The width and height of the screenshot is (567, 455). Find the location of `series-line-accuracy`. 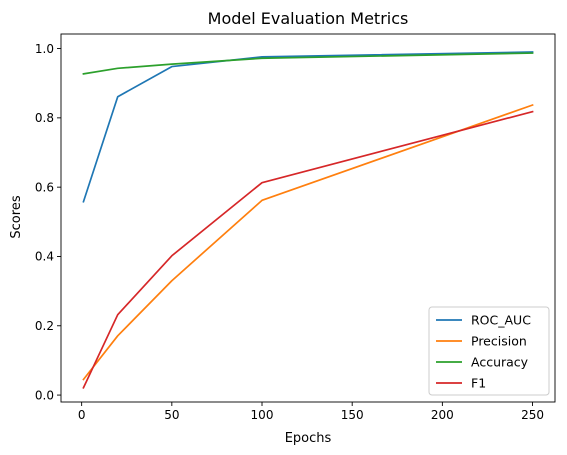

series-line-accuracy is located at coordinates (308, 63).